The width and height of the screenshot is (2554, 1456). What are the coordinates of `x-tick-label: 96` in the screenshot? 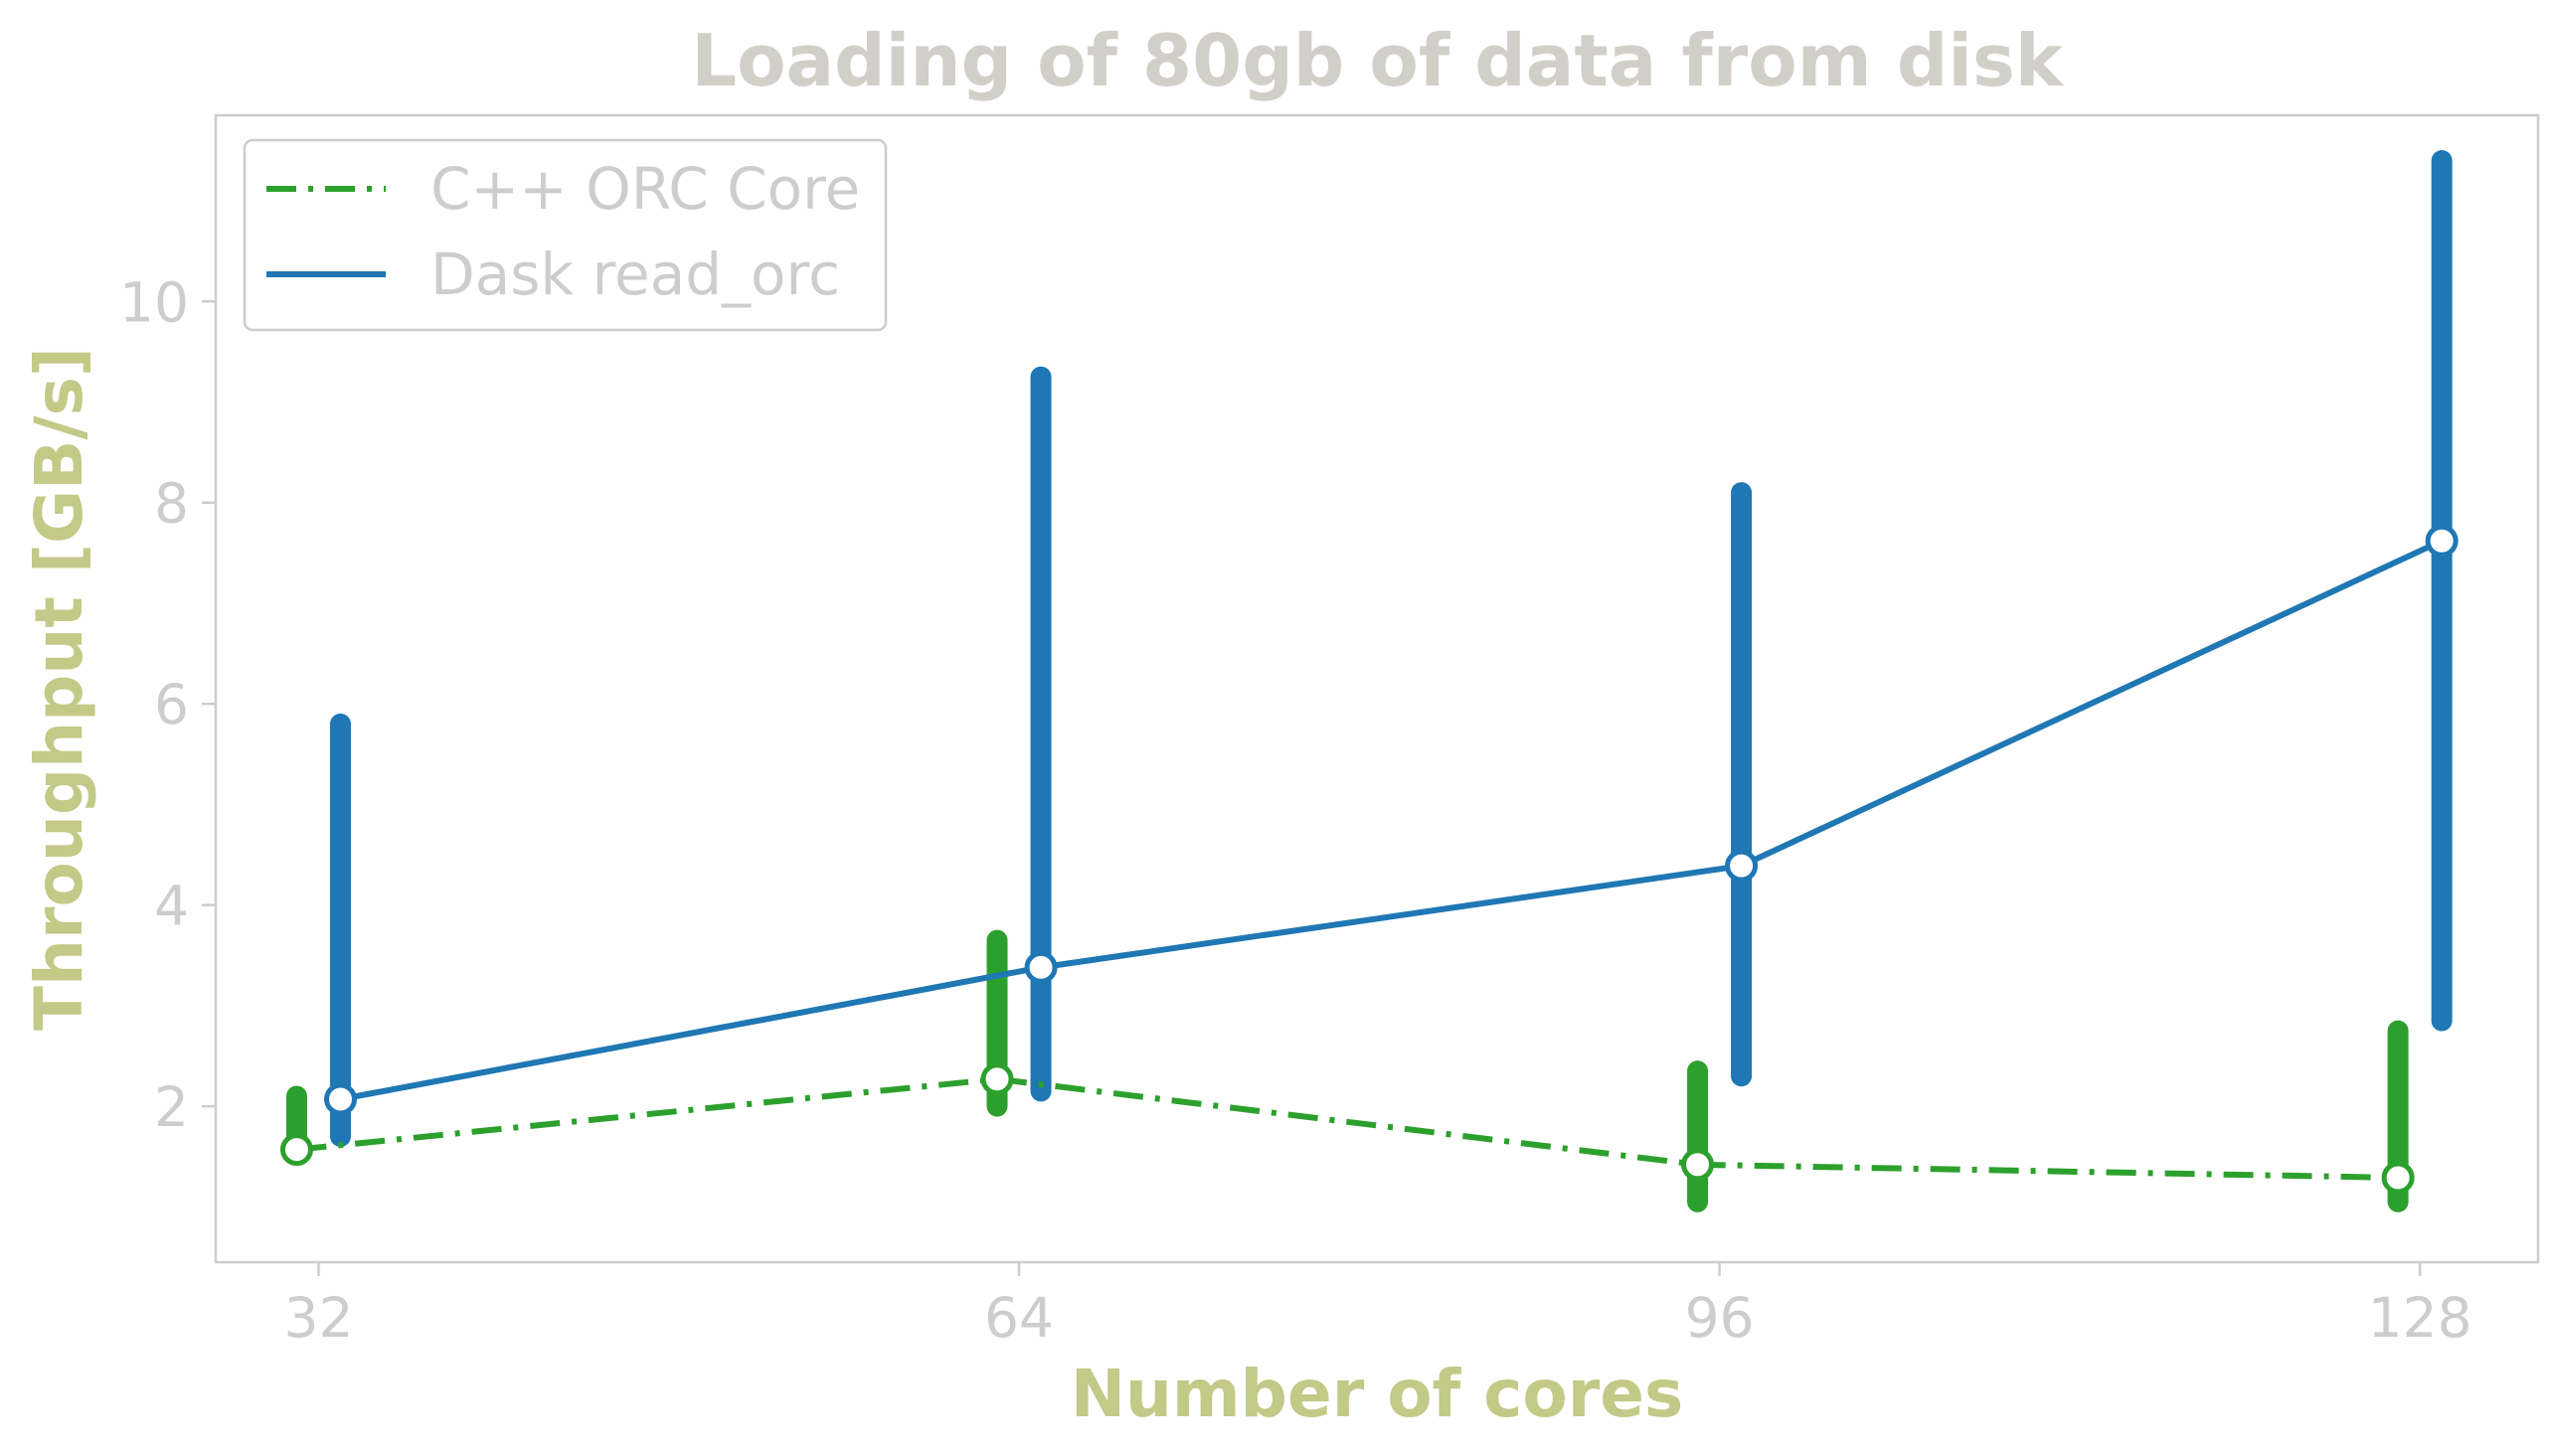 It's located at (1720, 1318).